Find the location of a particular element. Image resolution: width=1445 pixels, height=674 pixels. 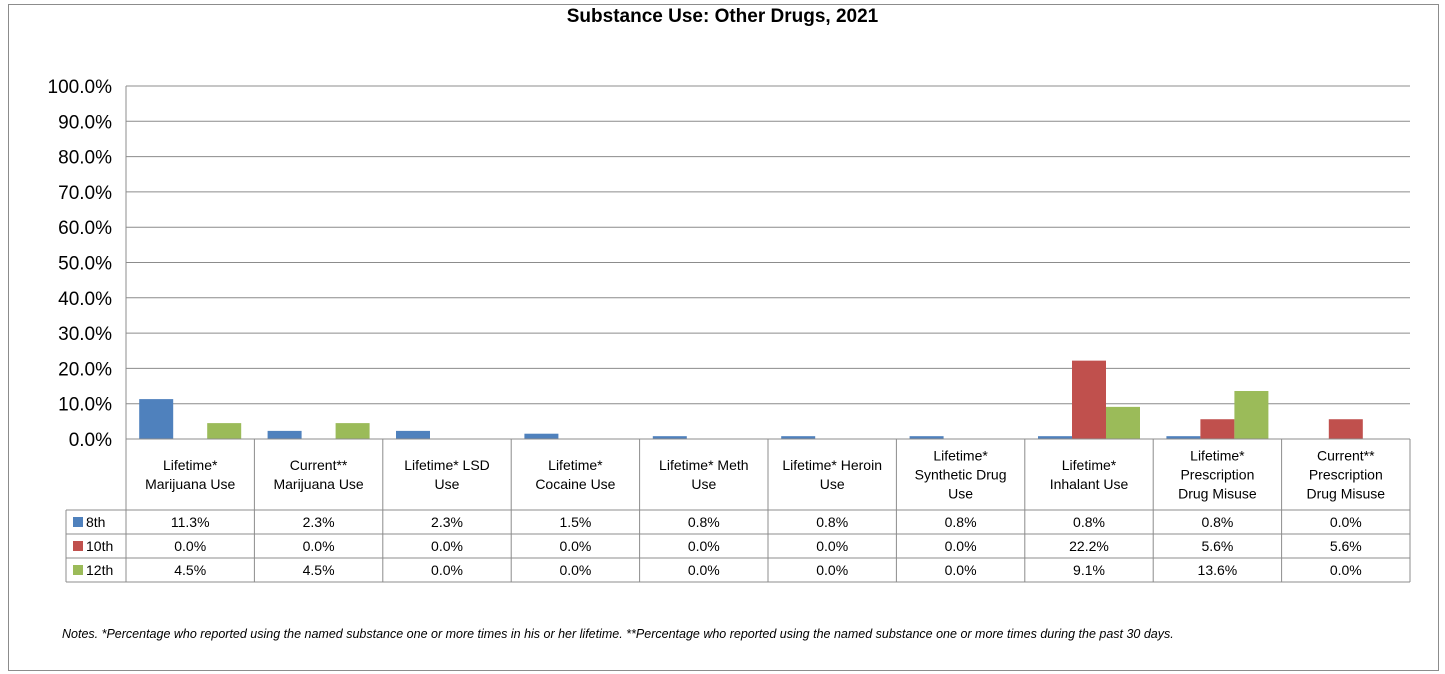

legend-swatch-12th is located at coordinates (78, 570).